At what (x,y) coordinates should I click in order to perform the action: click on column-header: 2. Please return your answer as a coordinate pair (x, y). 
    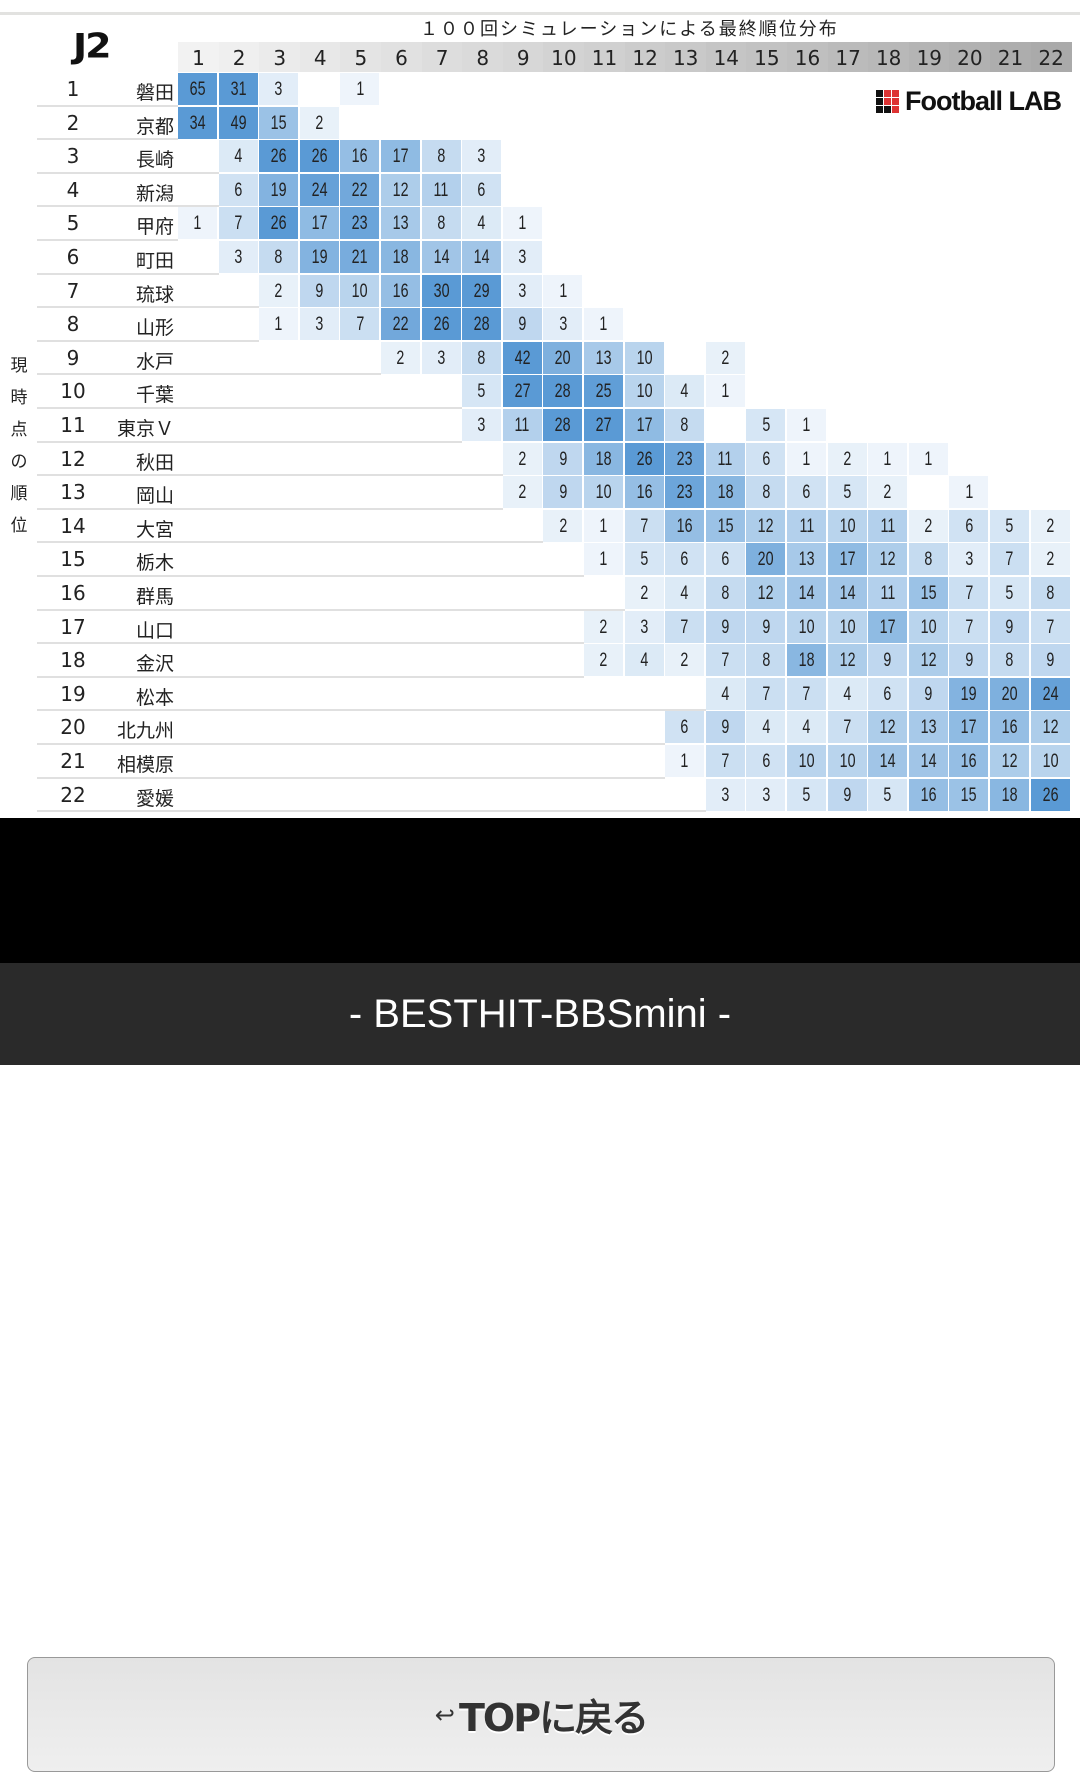
    Looking at the image, I should click on (239, 57).